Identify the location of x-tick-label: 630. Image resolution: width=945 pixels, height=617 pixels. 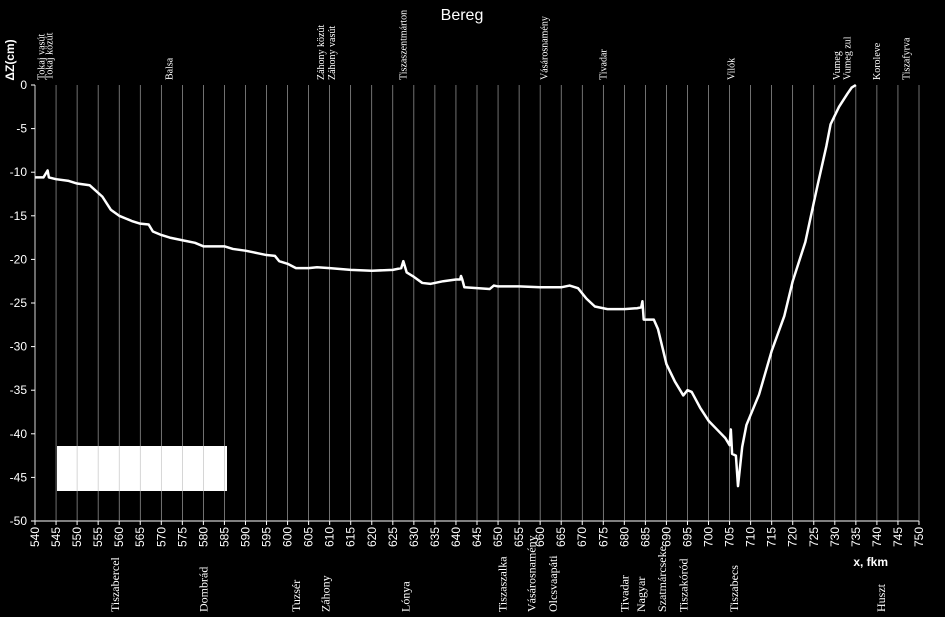
(414, 537).